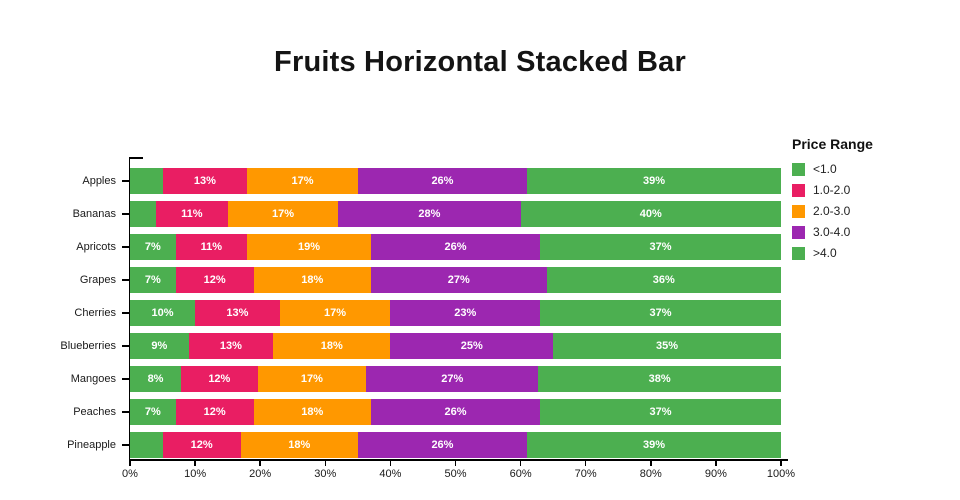  What do you see at coordinates (431, 181) in the screenshot?
I see `bar-row: Apples 13% 17% 26% 39%` at bounding box center [431, 181].